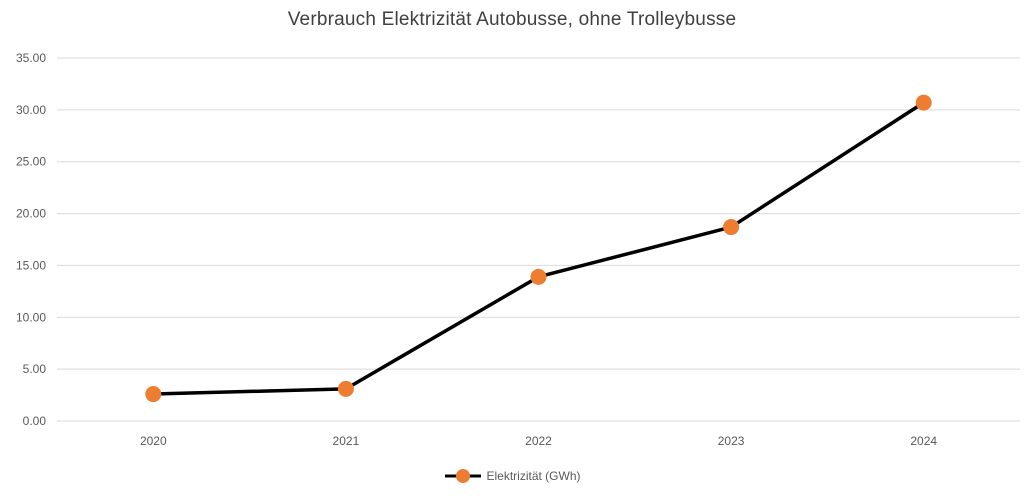 This screenshot has width=1024, height=496. What do you see at coordinates (731, 441) in the screenshot?
I see `x-tick-label: 2023` at bounding box center [731, 441].